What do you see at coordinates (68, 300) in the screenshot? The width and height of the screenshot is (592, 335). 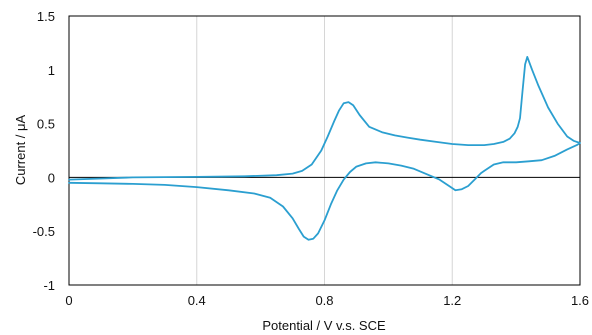 I see `x-tick-label: 0` at bounding box center [68, 300].